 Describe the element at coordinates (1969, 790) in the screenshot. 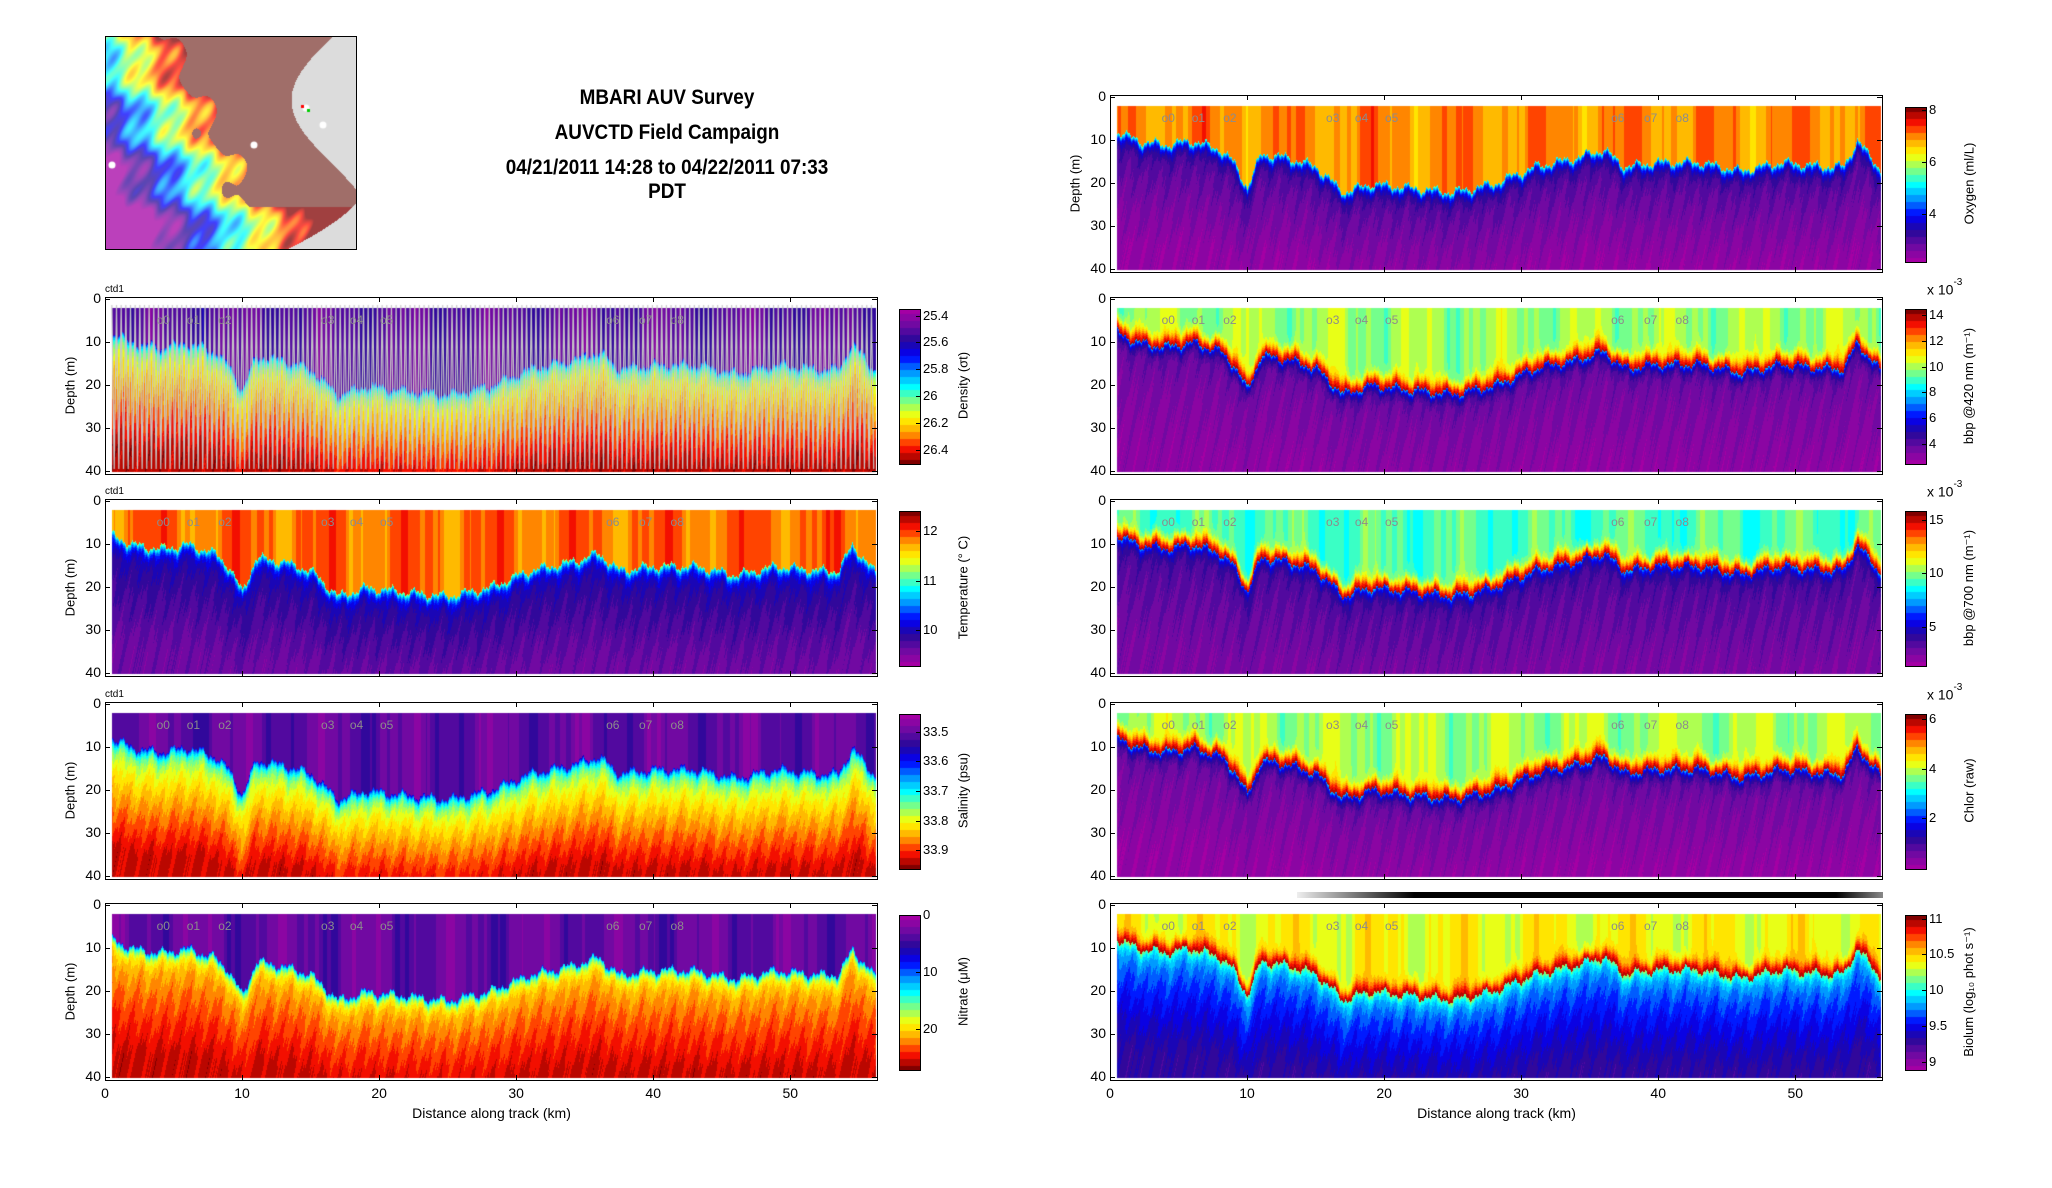

I see `chlor-colorbar-label: Chlor (raw)` at that location.